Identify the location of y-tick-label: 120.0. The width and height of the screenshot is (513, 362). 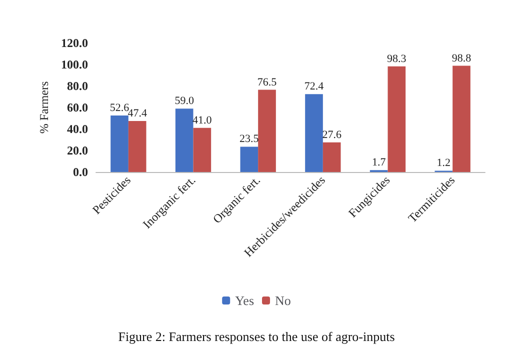
(74, 43).